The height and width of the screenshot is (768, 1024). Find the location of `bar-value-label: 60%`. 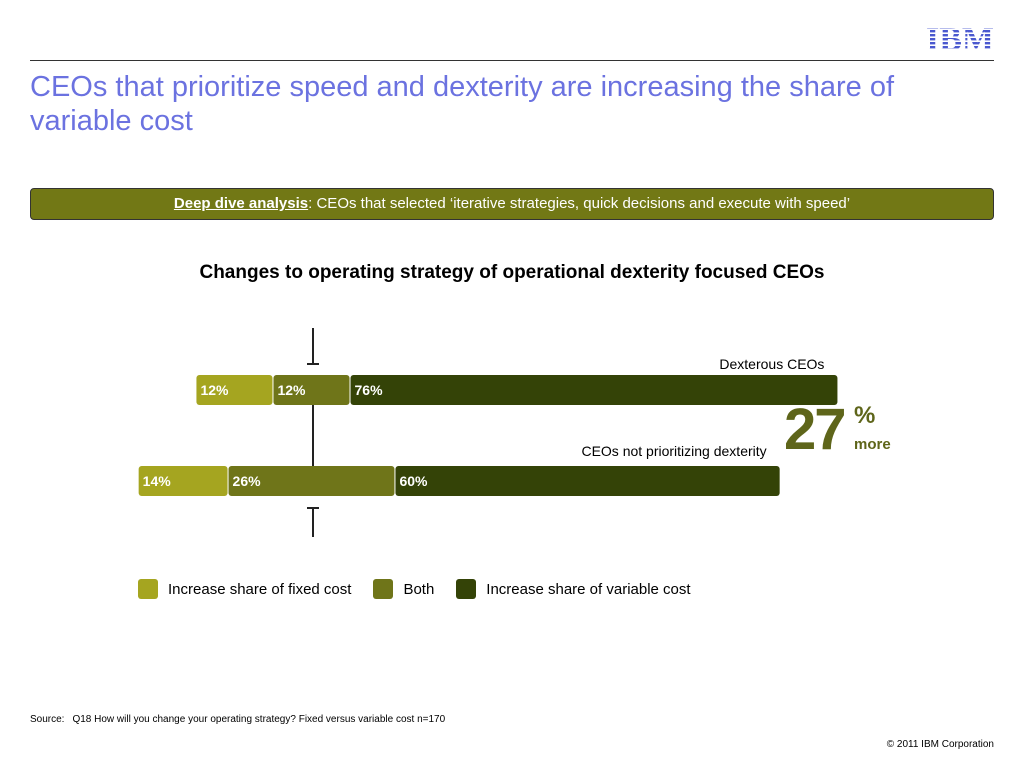

bar-value-label: 60% is located at coordinates (413, 481).